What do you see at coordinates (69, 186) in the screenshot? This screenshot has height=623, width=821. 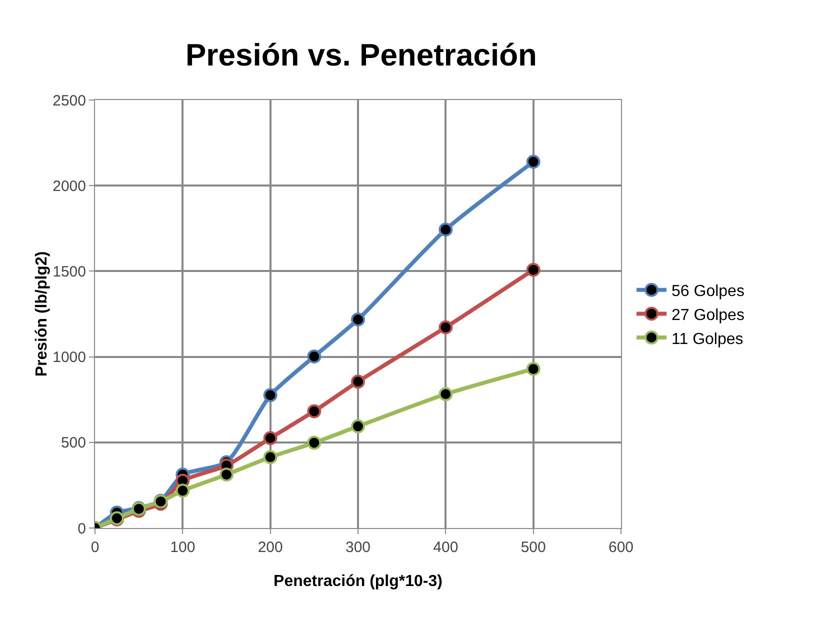 I see `y-tick-label: 2000` at bounding box center [69, 186].